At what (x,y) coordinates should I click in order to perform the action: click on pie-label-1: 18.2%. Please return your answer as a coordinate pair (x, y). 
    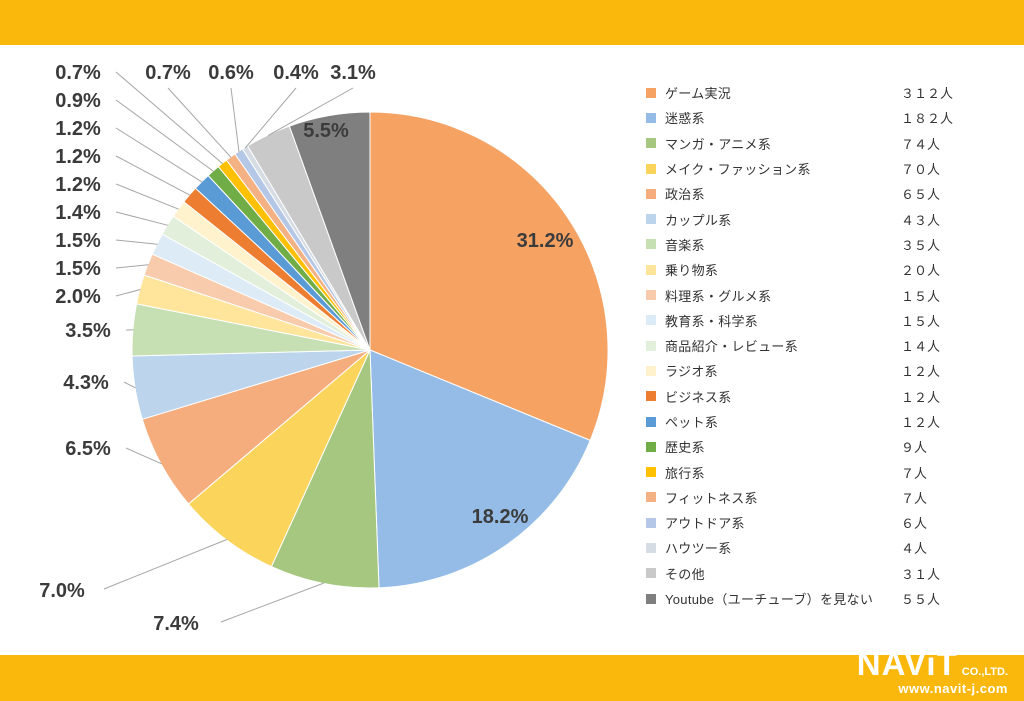
    Looking at the image, I should click on (500, 517).